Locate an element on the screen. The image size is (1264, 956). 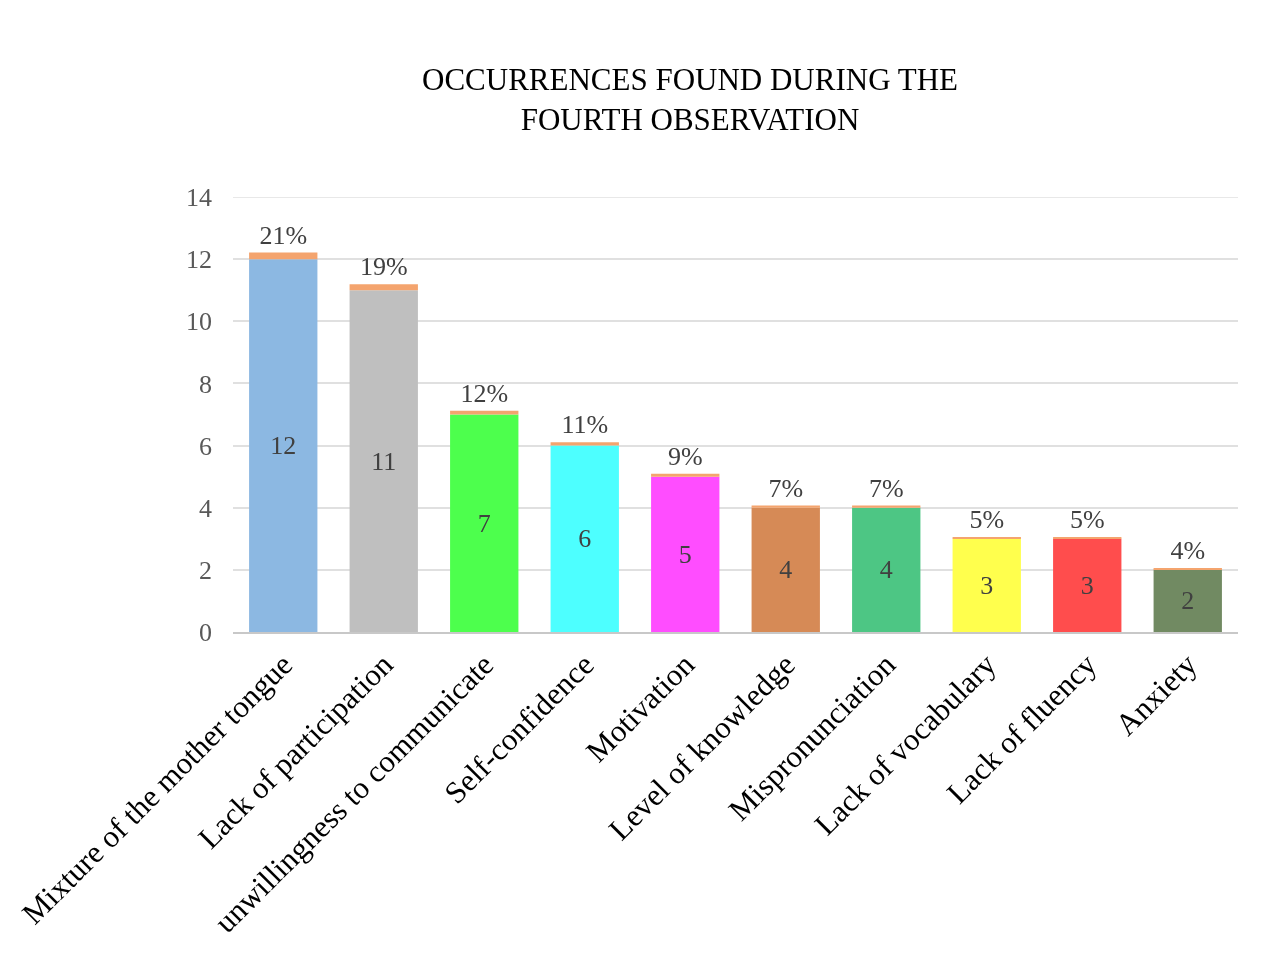
data-label: 4% is located at coordinates (1188, 550).